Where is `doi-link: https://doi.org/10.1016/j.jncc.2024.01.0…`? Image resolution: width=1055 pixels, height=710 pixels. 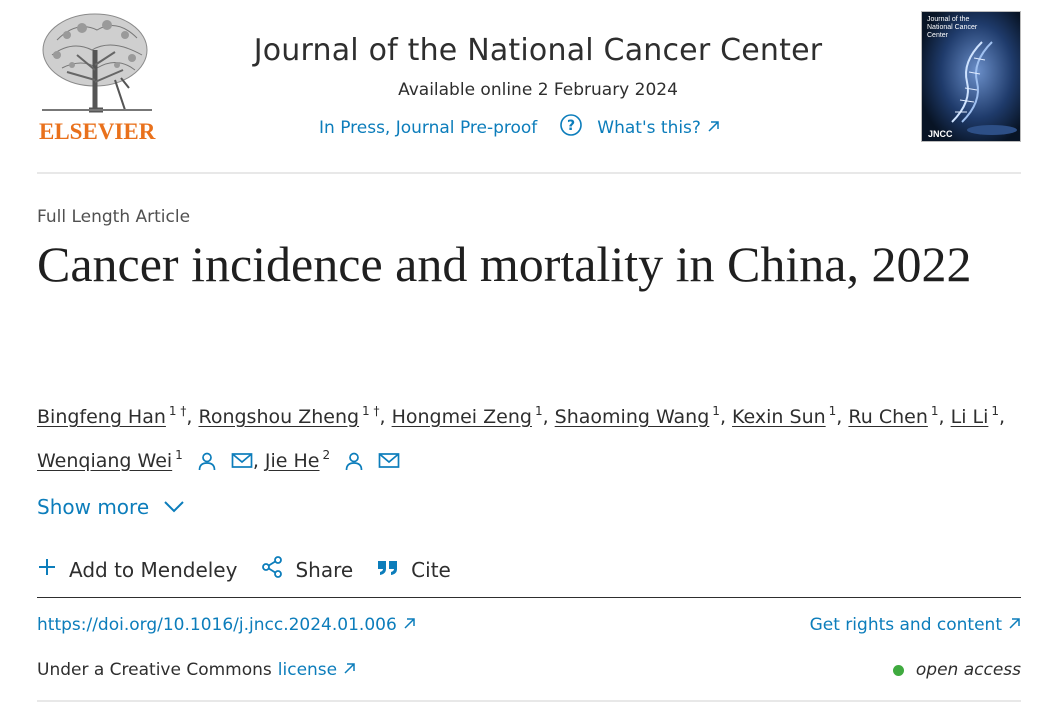
doi-link: https://doi.org/10.1016/j.jncc.2024.01.0… is located at coordinates (226, 625).